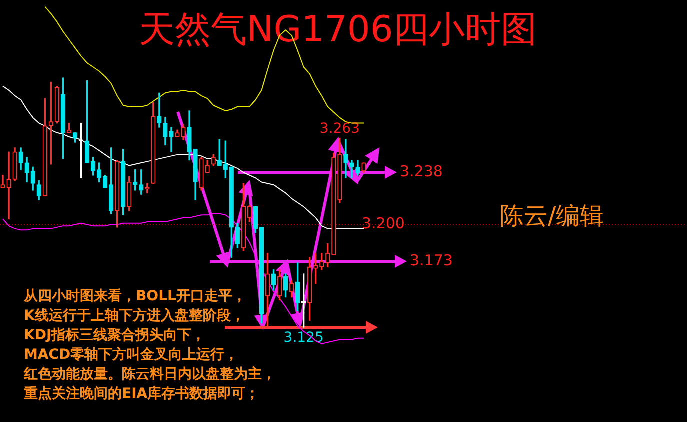  What do you see at coordinates (338, 29) in the screenshot?
I see `chart-title: 天然气NG1706四小时图` at bounding box center [338, 29].